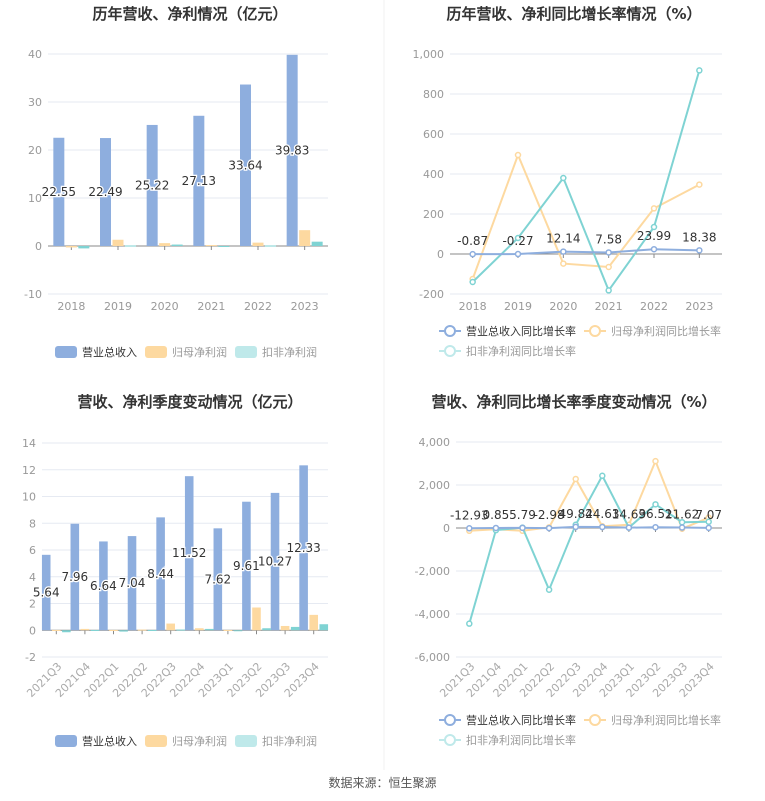 This screenshot has height=801, width=765. Describe the element at coordinates (699, 237) in the screenshot. I see `data-label: 18.38` at that location.